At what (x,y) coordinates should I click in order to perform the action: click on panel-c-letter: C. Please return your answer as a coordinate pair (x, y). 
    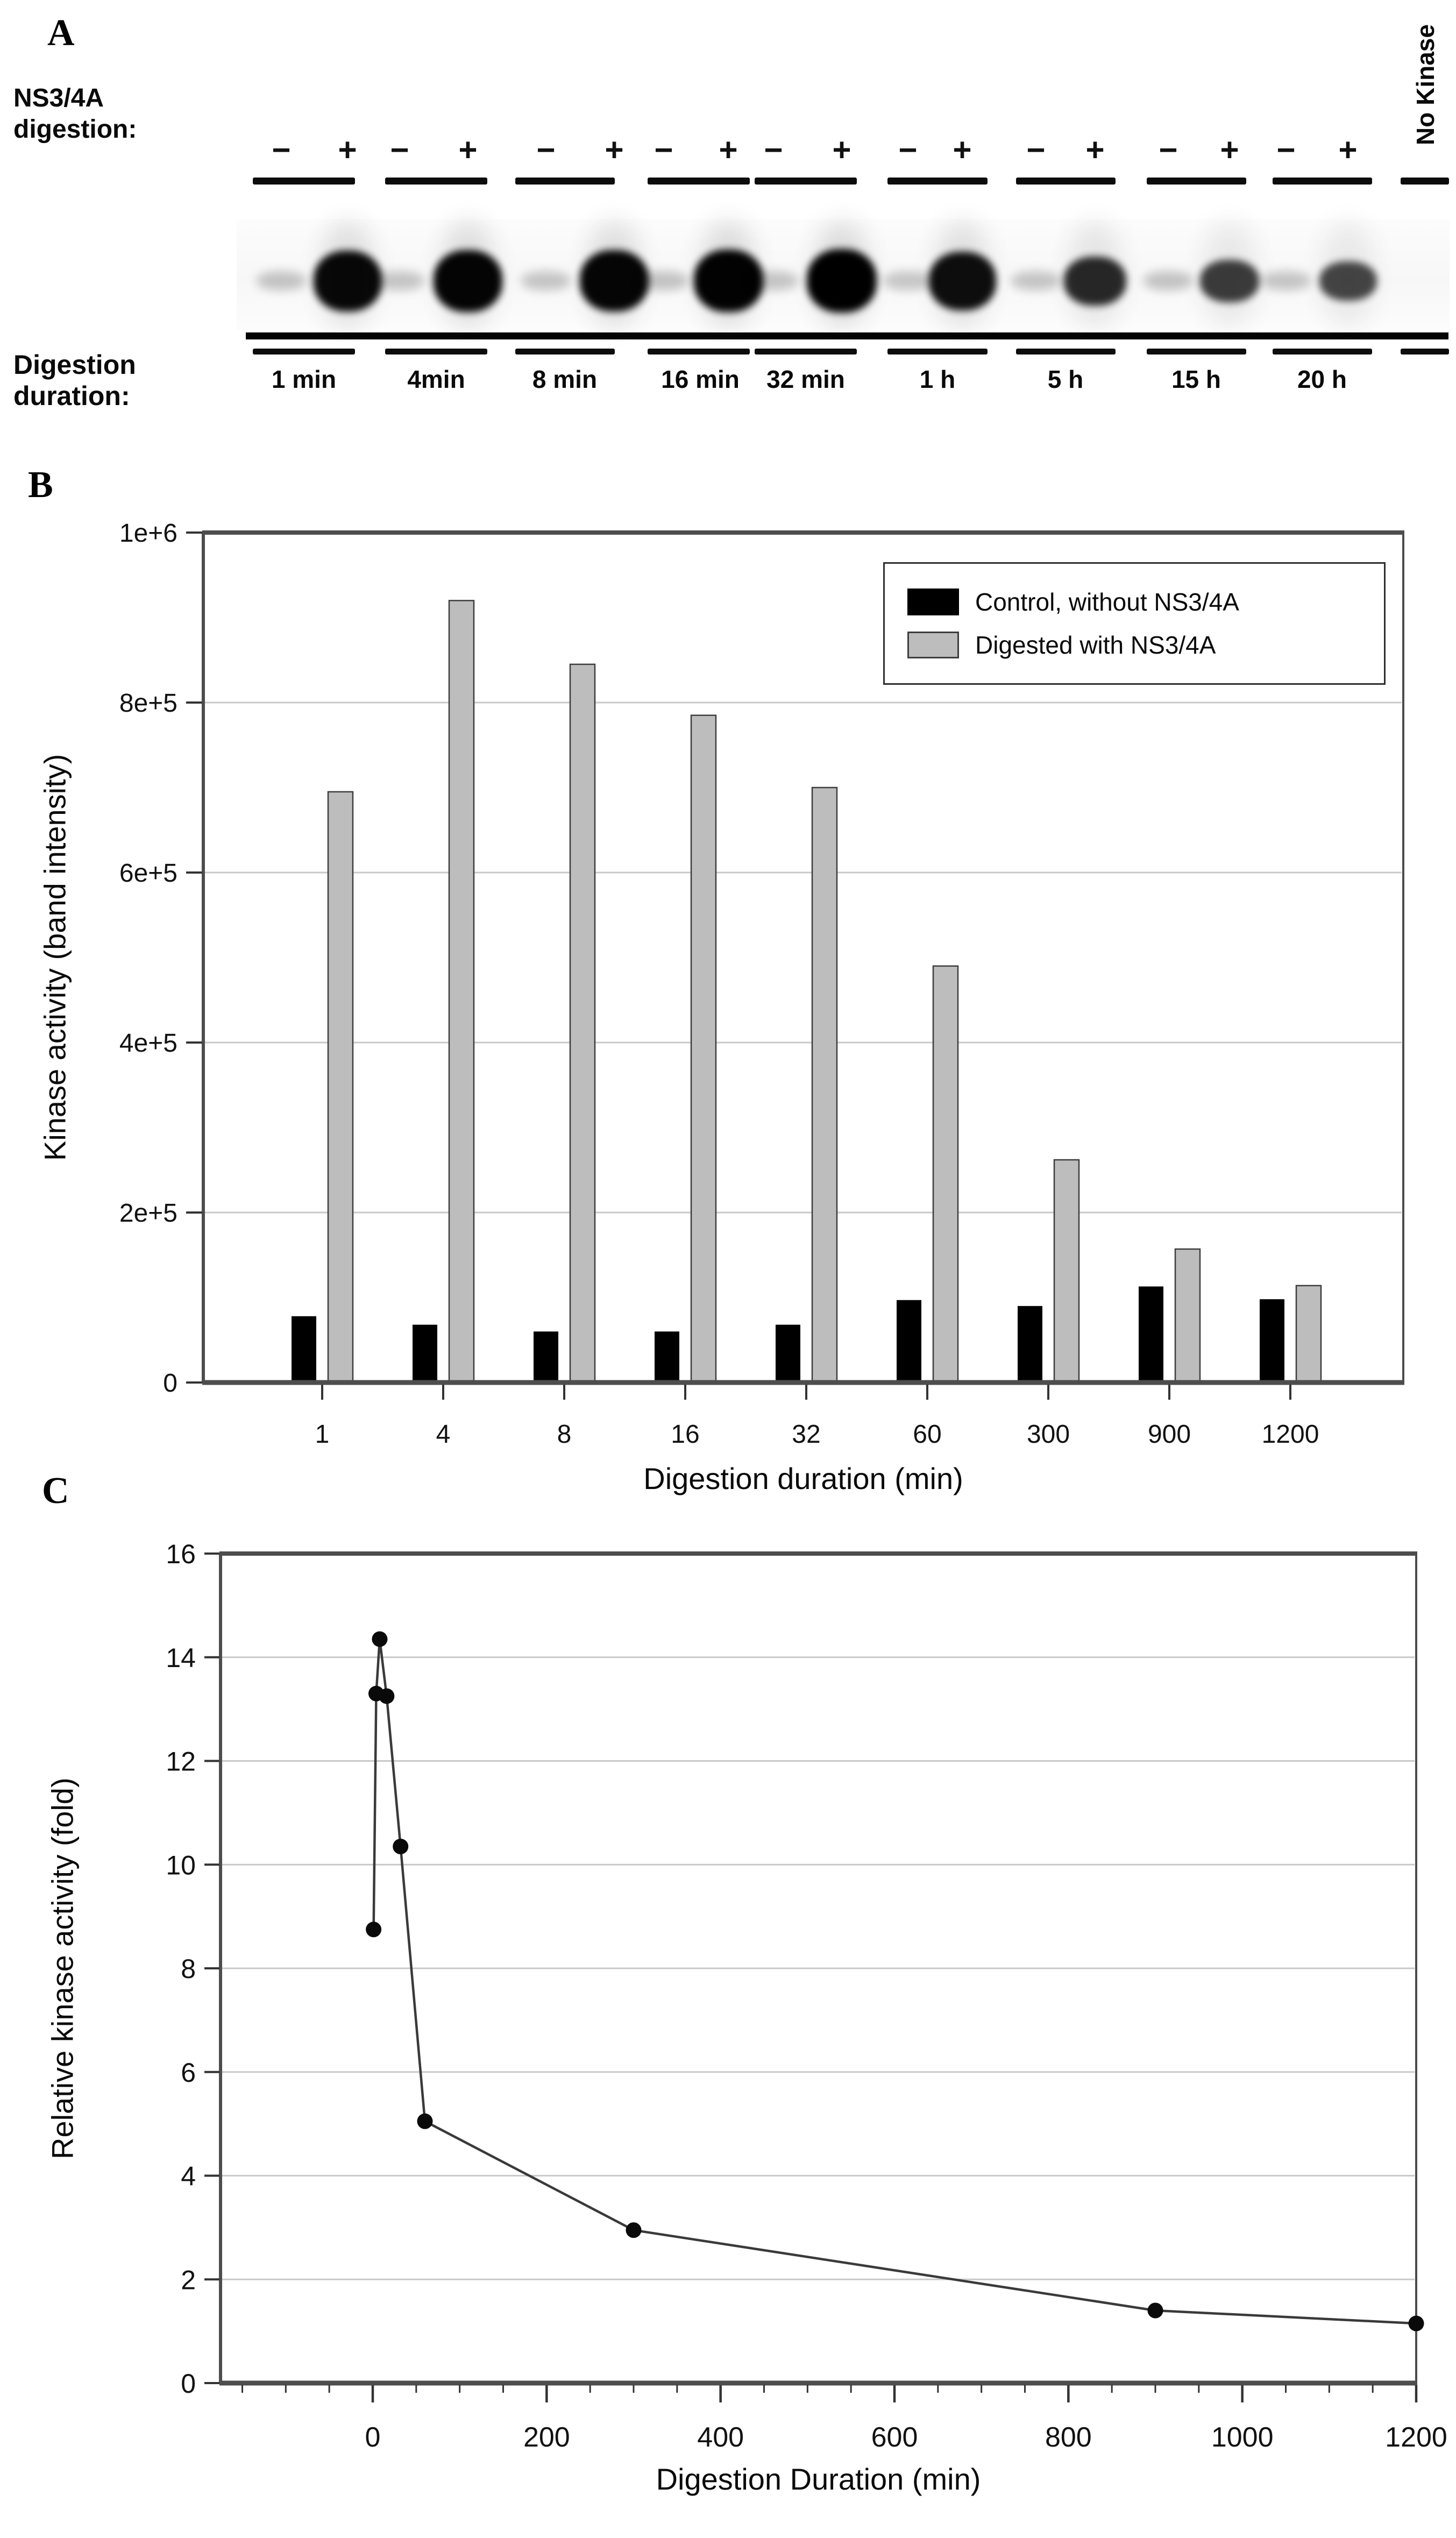
    Looking at the image, I should click on (55, 1491).